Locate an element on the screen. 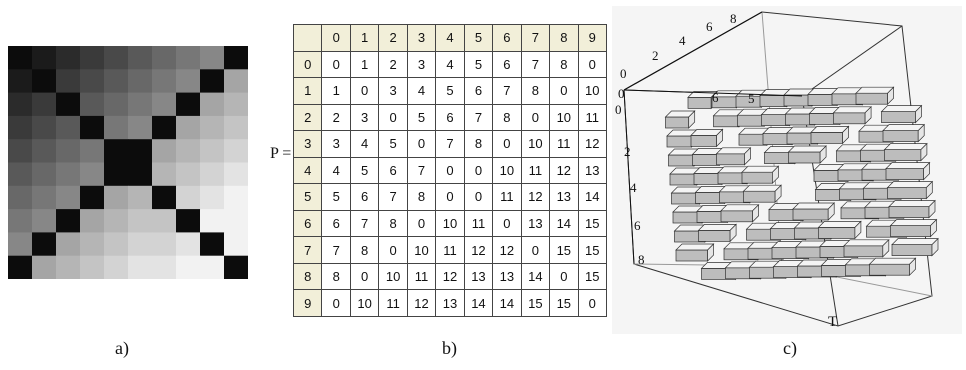  matrix-cell: 15 is located at coordinates (535, 303).